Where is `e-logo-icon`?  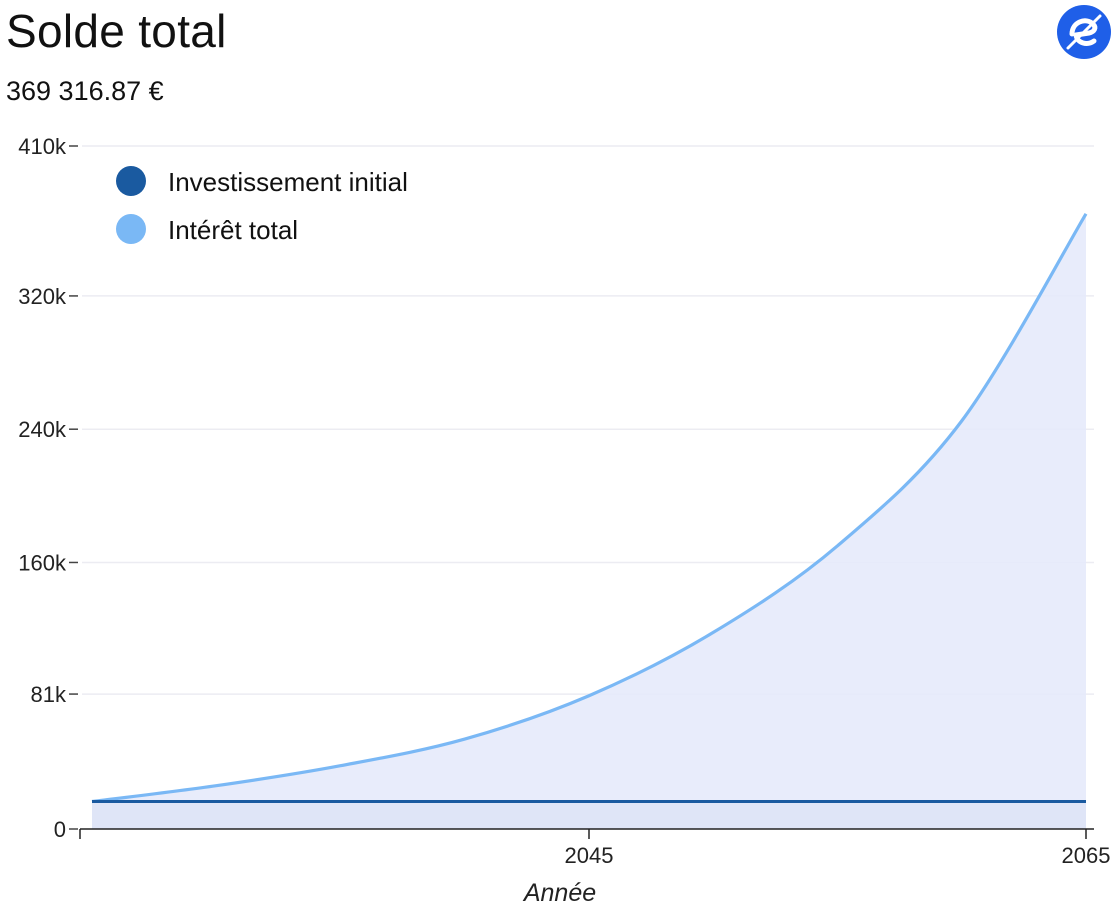 e-logo-icon is located at coordinates (1084, 32).